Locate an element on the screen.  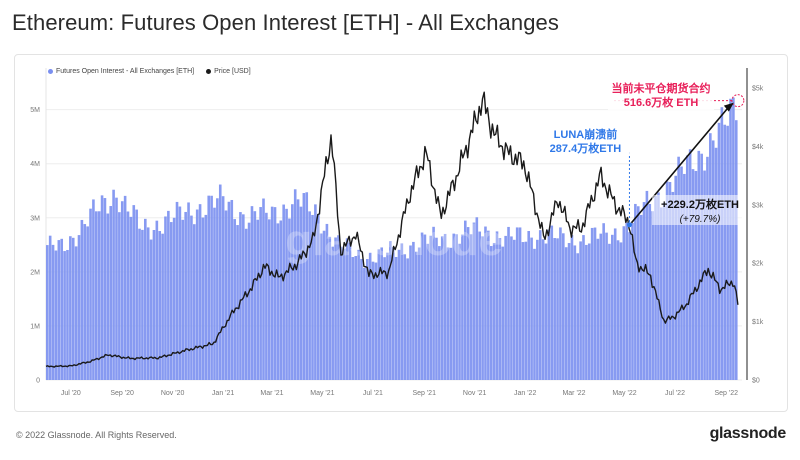
y-left-tick-label: 5M is located at coordinates (35, 110).